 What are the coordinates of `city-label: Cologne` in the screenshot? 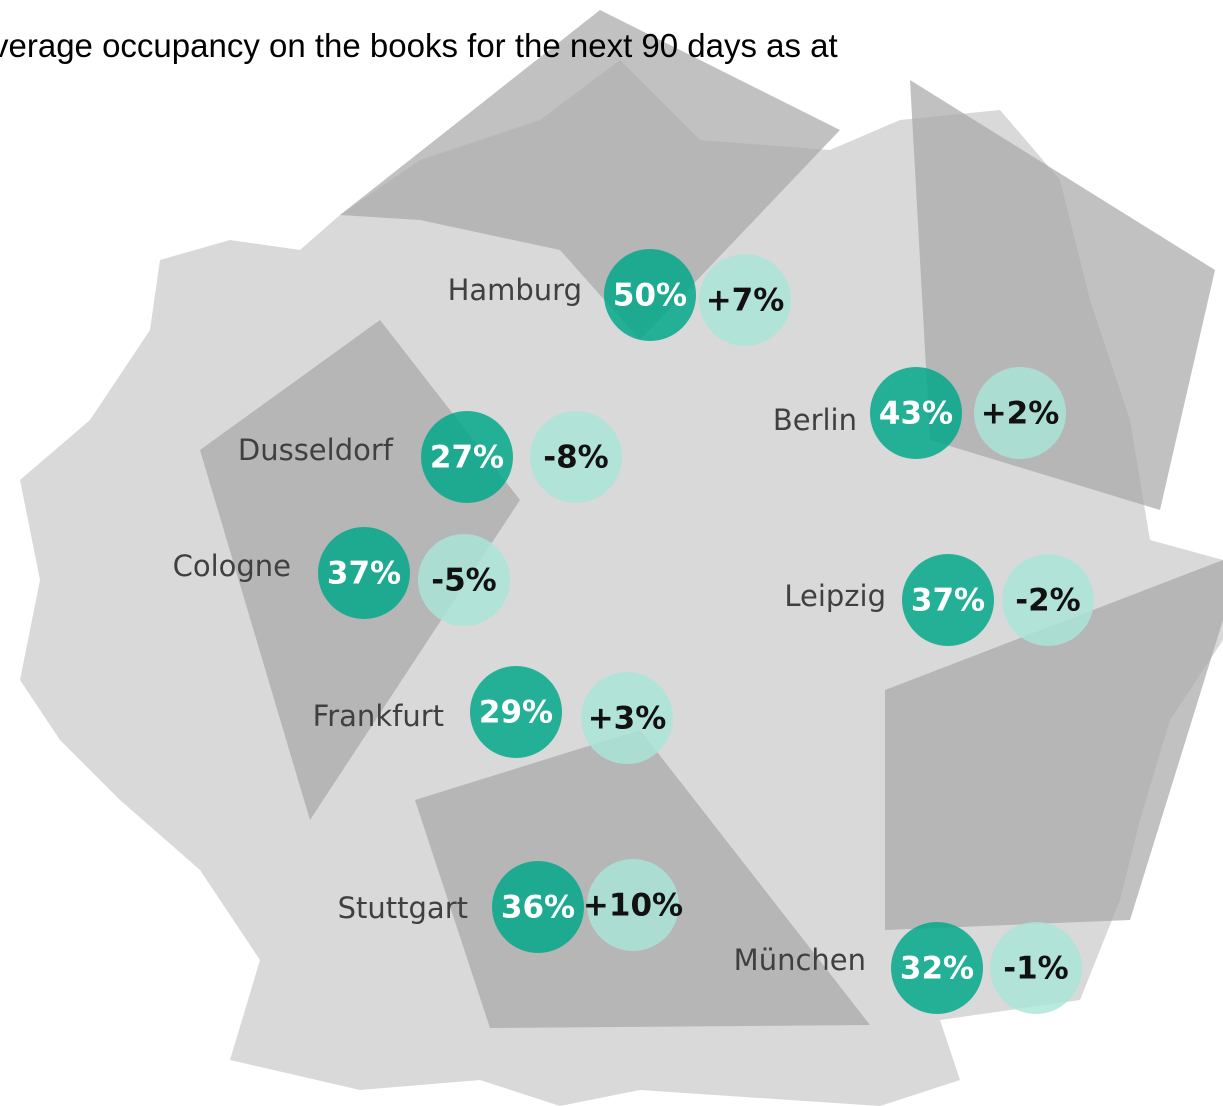 It's located at (232, 566).